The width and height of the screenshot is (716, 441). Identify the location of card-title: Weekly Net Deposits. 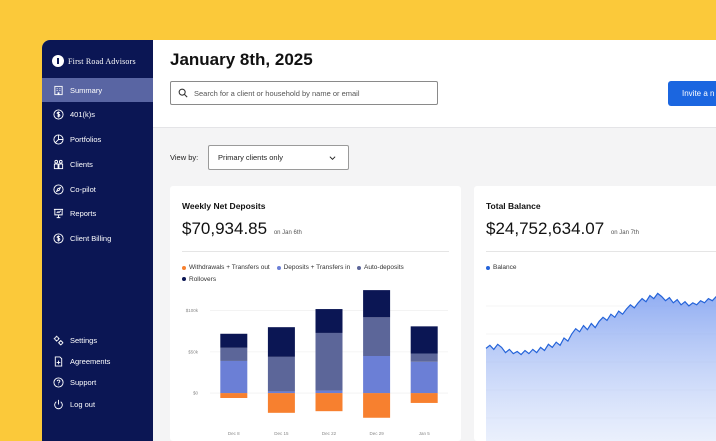
(224, 206).